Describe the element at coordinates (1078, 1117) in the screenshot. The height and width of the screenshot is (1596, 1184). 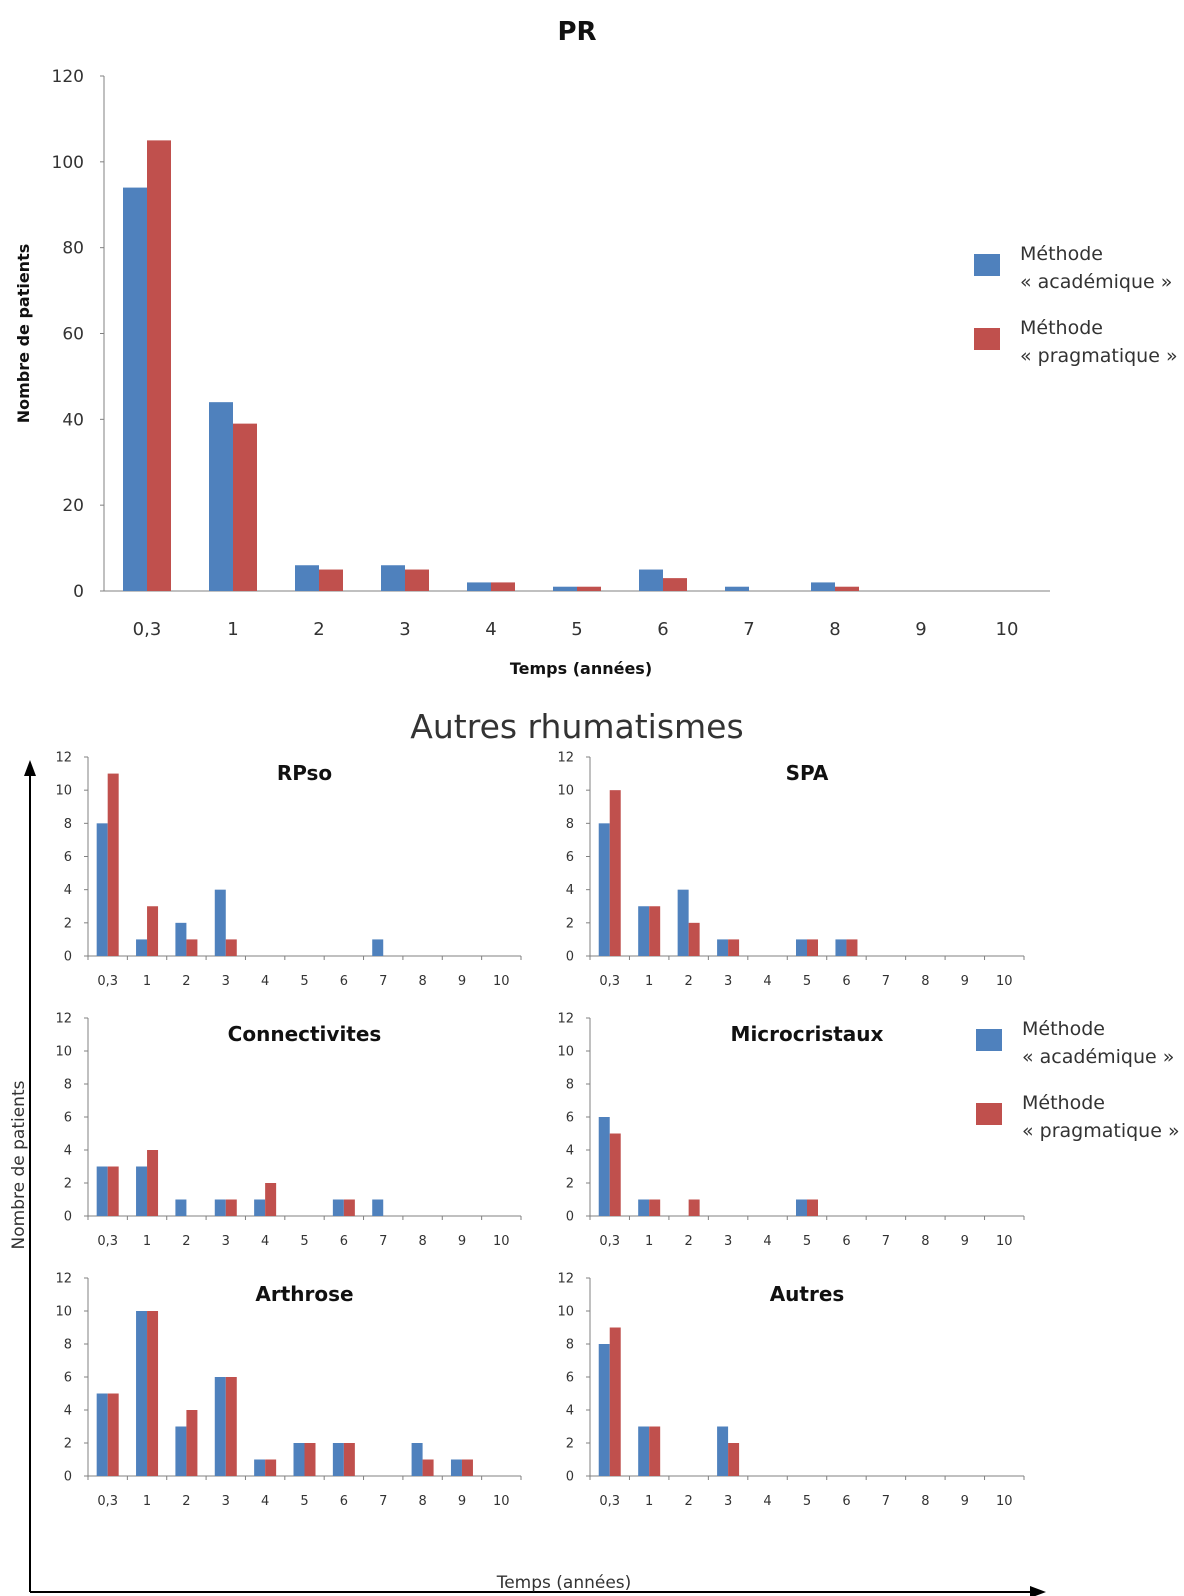
I see `legend-item-pragmatique: Méthode « pragmatique »` at that location.